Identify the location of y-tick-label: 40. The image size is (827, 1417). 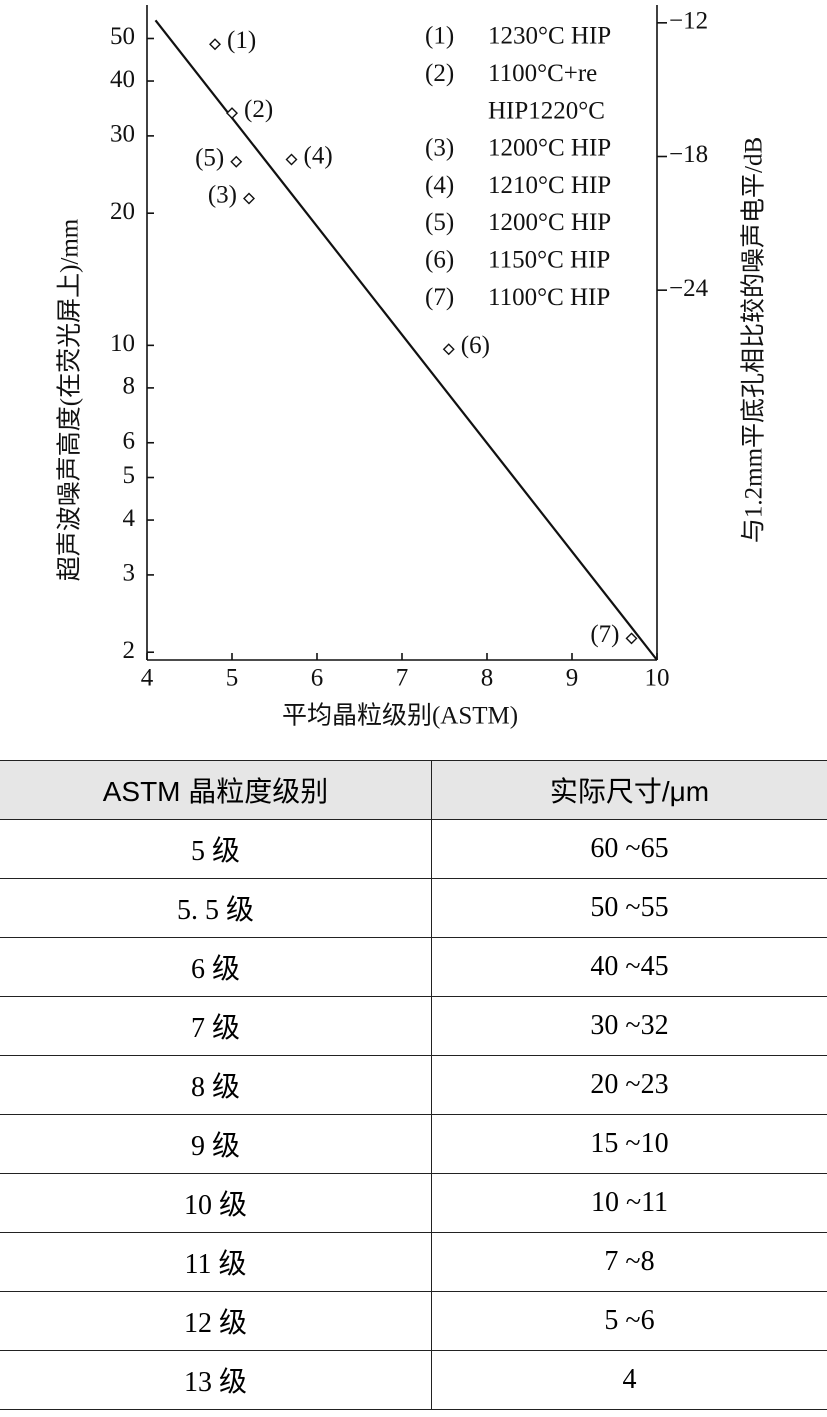
(122, 79).